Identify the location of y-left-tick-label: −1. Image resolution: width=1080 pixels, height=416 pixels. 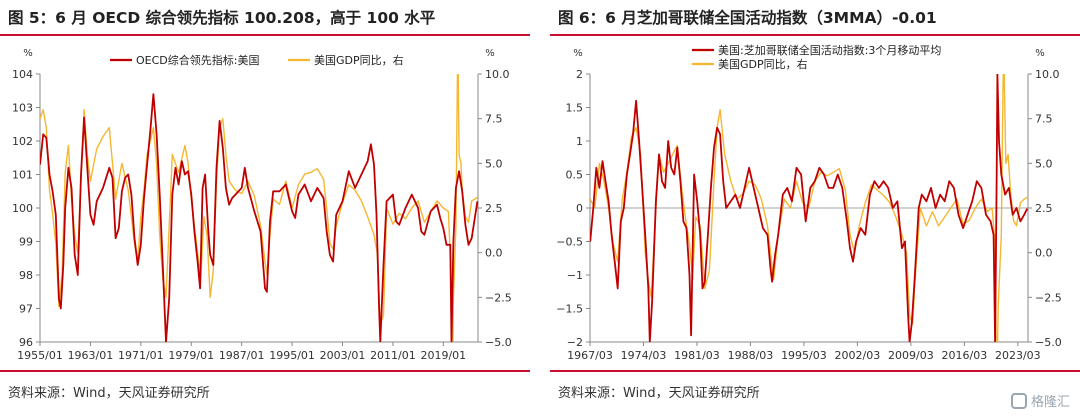
(575, 275).